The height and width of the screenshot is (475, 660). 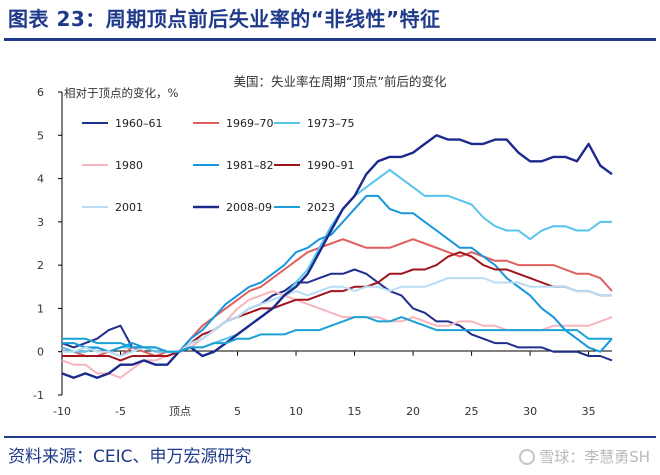 I want to click on legend-label: 1990–91, so click(x=331, y=165).